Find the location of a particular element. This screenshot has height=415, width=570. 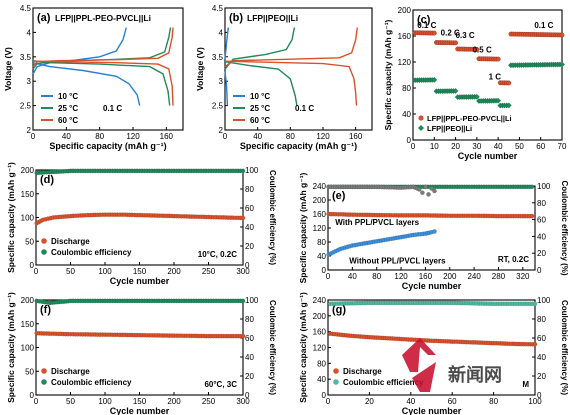

x-tick-label: 120 is located at coordinates (323, 136).